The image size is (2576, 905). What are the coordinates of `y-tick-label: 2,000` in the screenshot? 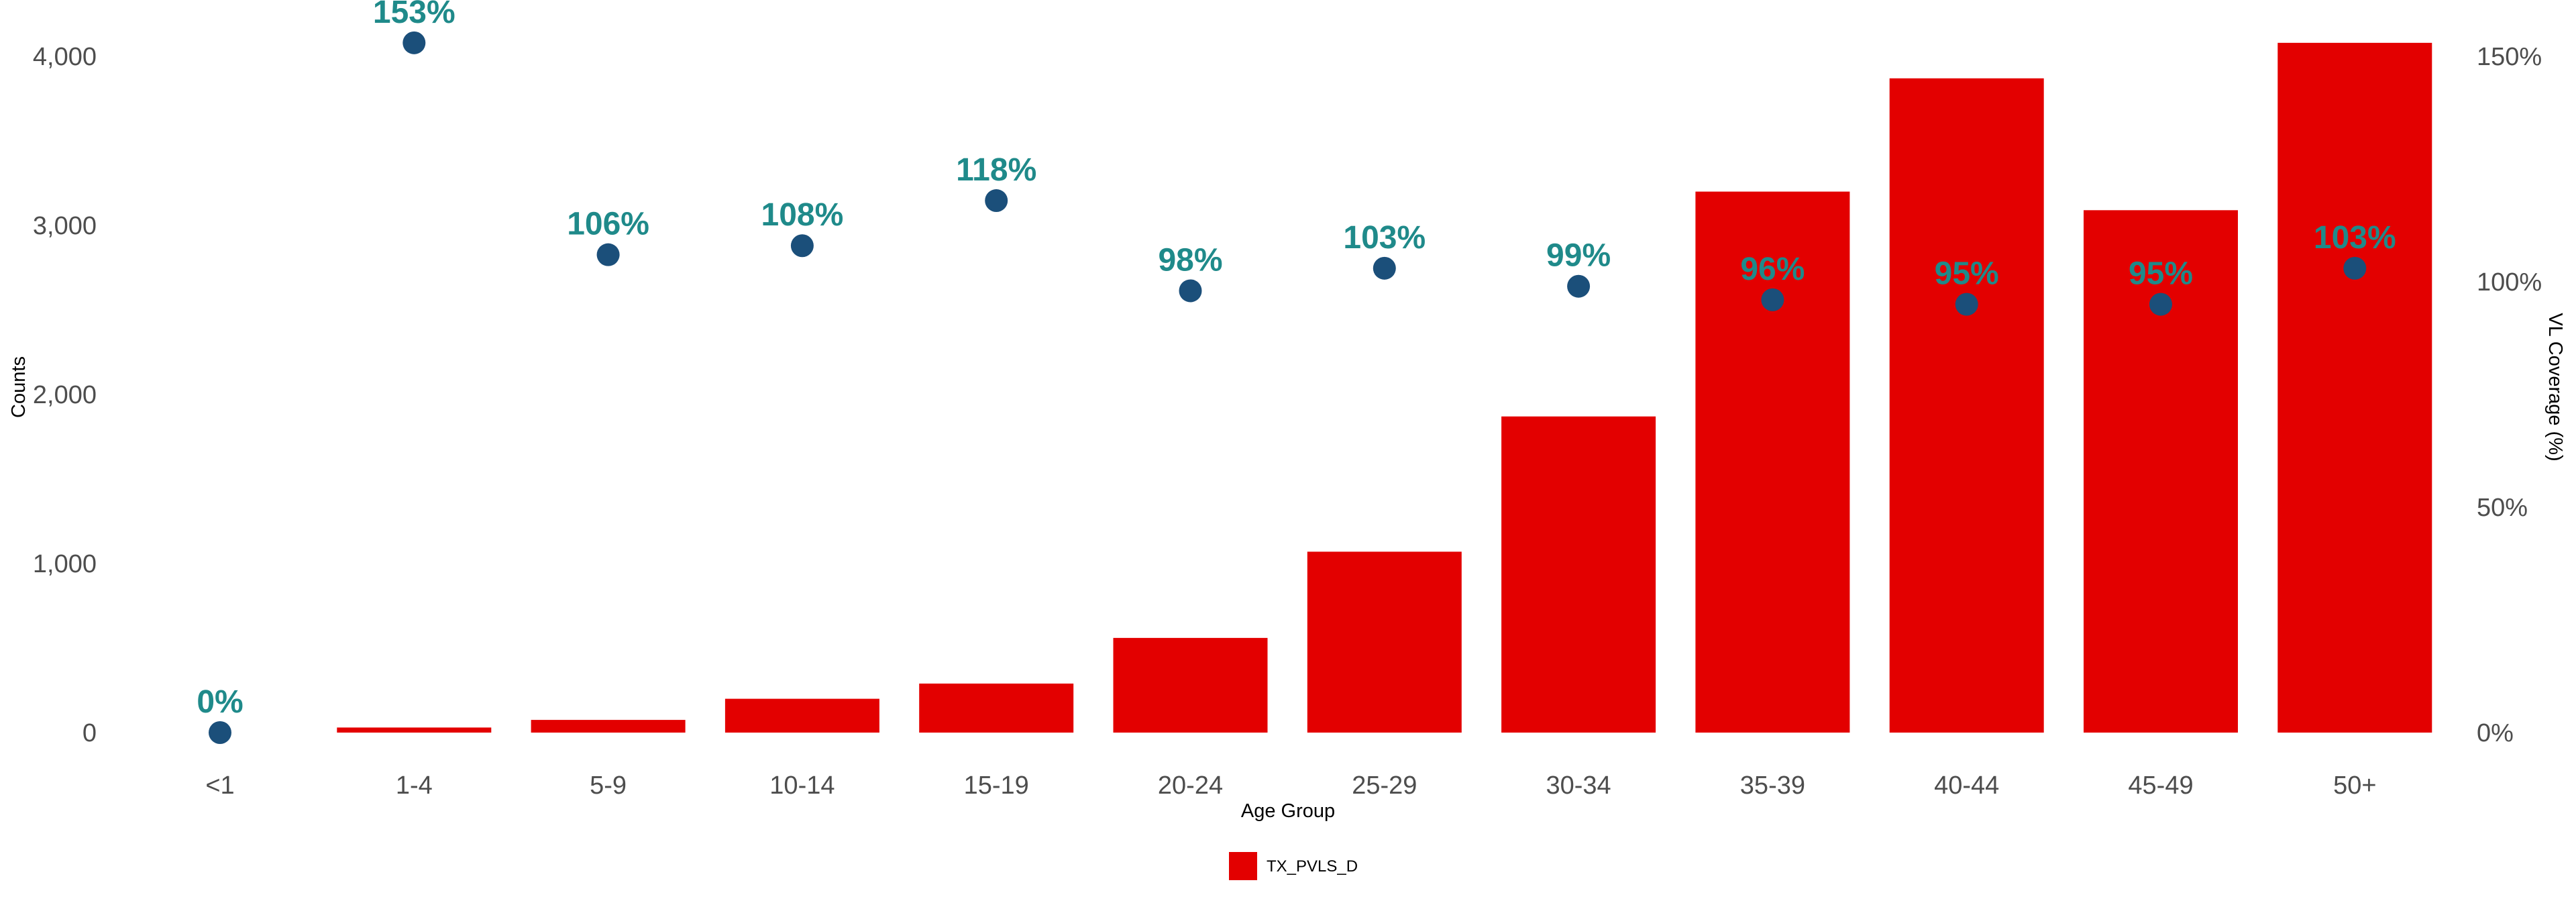 It's located at (65, 395).